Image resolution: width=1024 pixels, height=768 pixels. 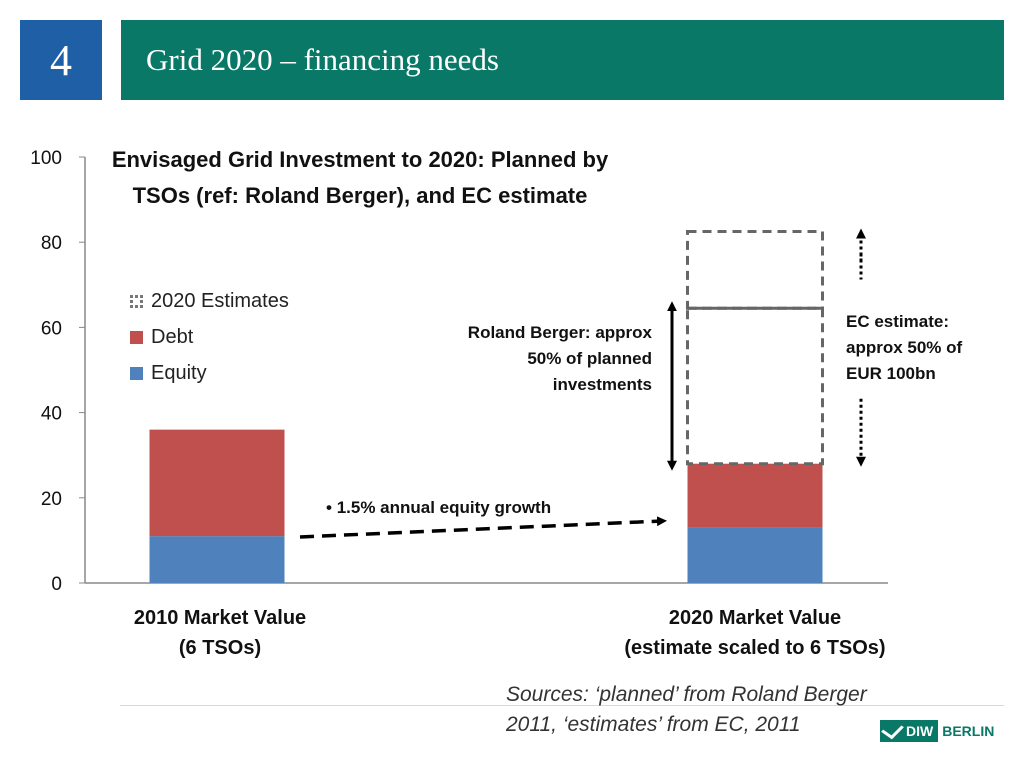 I want to click on legend-swatch-debt, so click(x=136, y=337).